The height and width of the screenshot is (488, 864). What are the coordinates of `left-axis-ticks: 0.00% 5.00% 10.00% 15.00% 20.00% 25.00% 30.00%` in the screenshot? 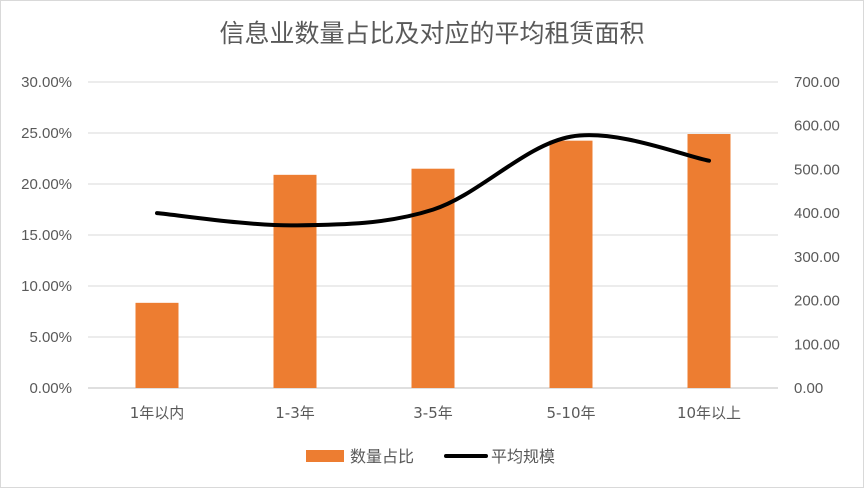 It's located at (46, 235).